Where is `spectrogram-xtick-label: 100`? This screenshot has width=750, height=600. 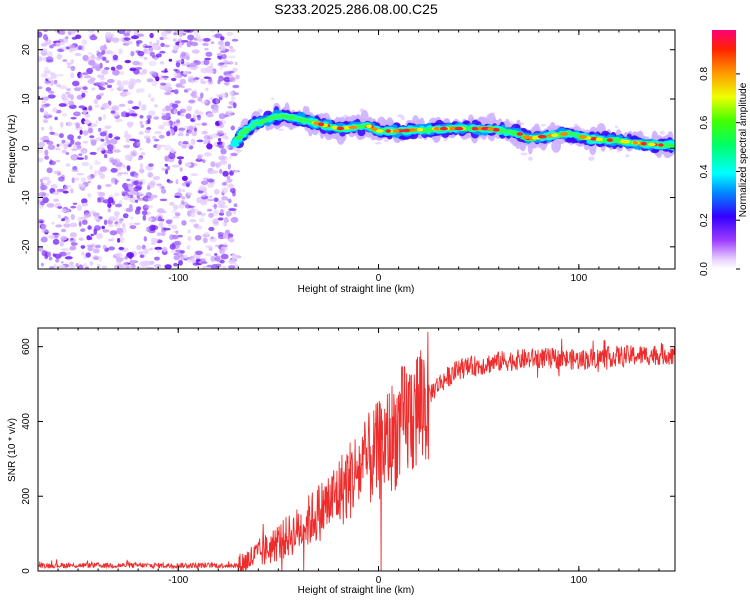 spectrogram-xtick-label: 100 is located at coordinates (579, 278).